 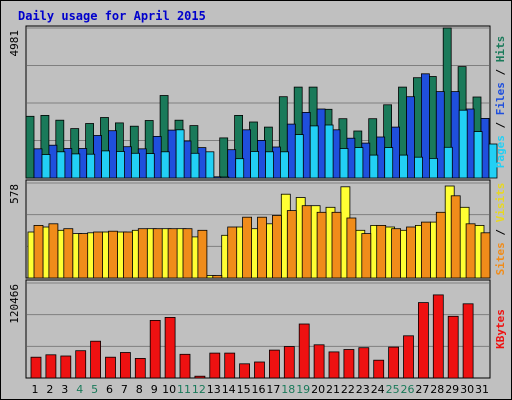 What do you see at coordinates (348, 389) in the screenshot?
I see `day-label-22: 22` at bounding box center [348, 389].